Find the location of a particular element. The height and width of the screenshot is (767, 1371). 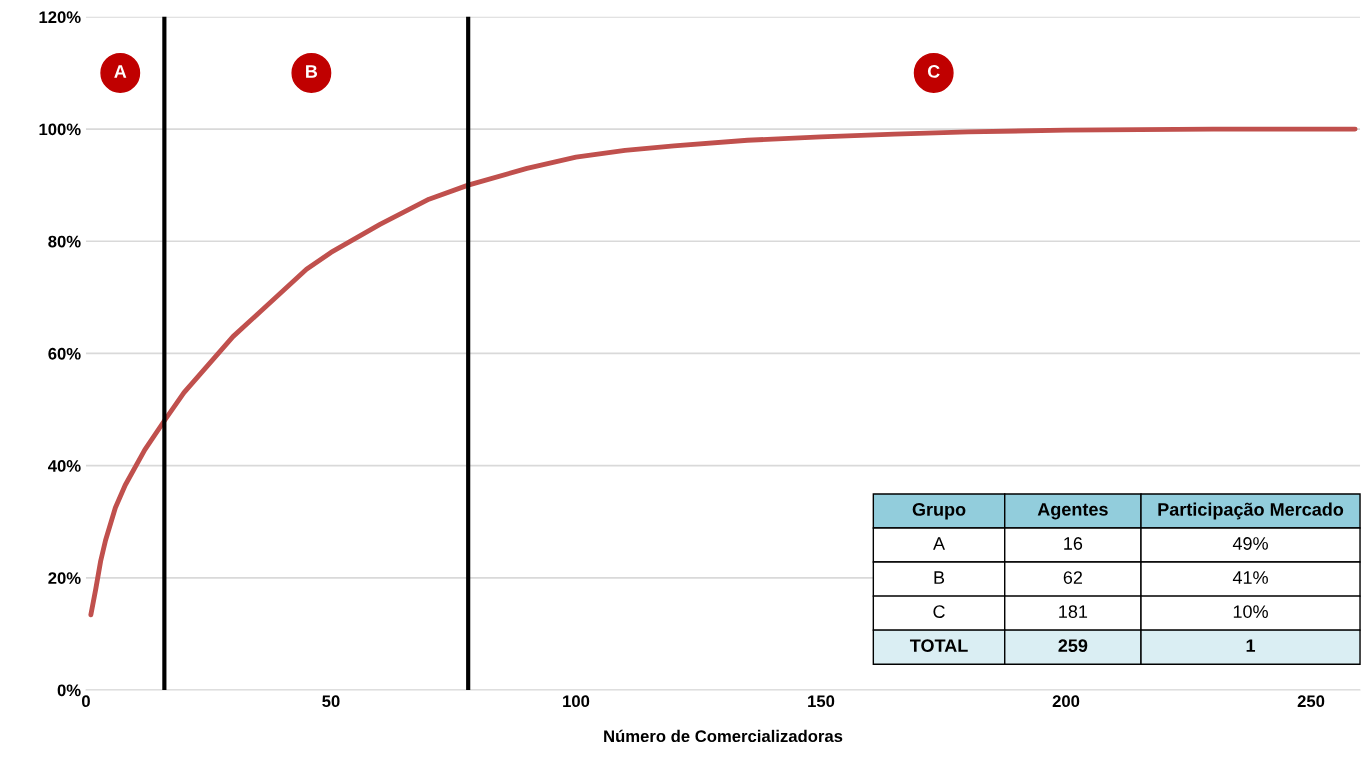

annotation: 259 is located at coordinates (1073, 646).